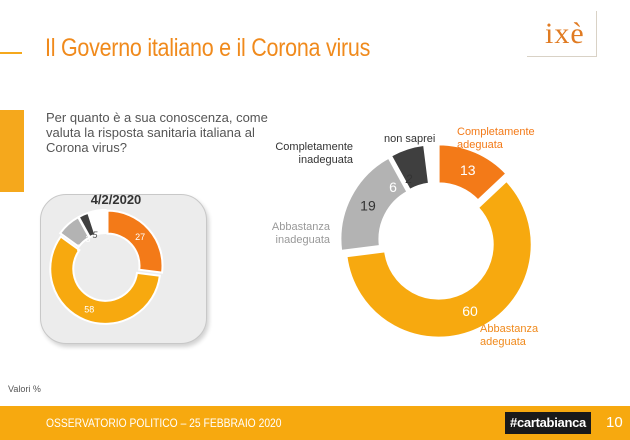  I want to click on chart0-category-label-2: Abbastanza inadeguata, so click(301, 233).